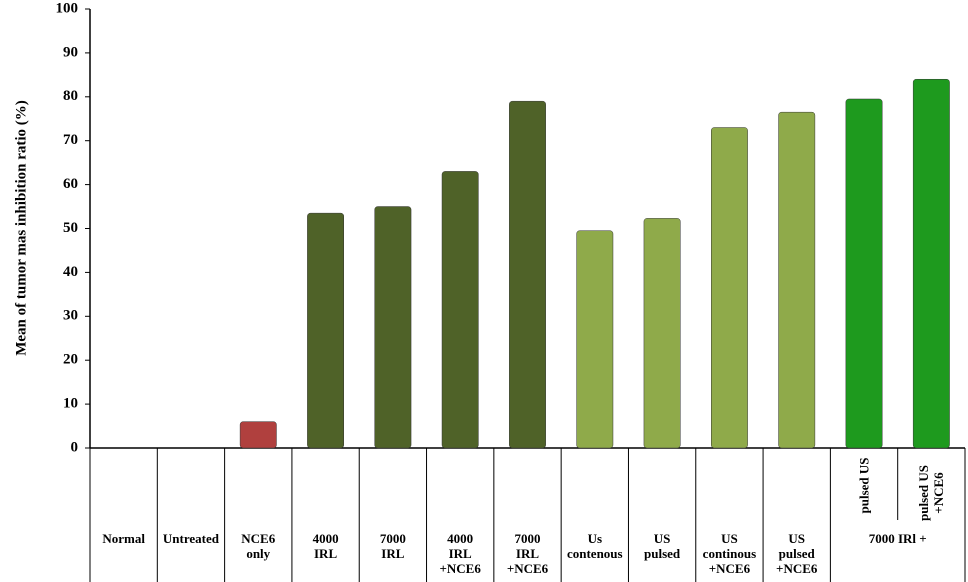 The image size is (968, 582). I want to click on x-tick-label: US pulsed +NCE6, so click(797, 553).